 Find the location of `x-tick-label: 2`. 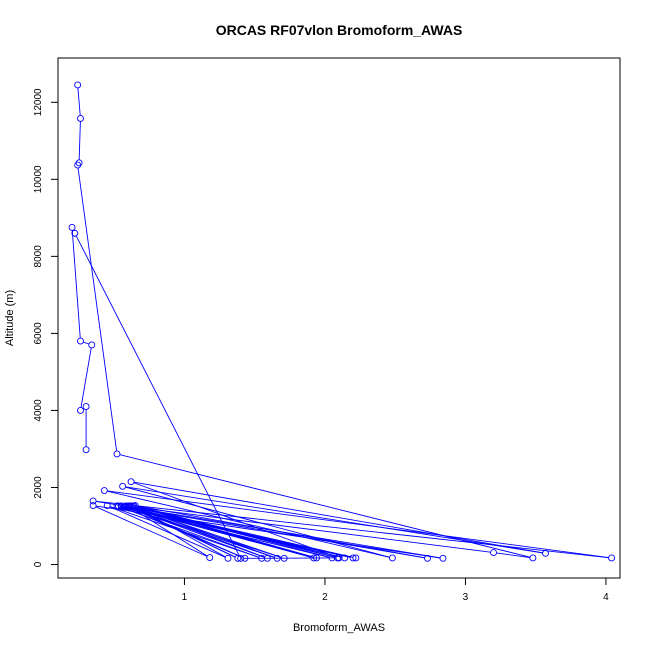

x-tick-label: 2 is located at coordinates (325, 597).